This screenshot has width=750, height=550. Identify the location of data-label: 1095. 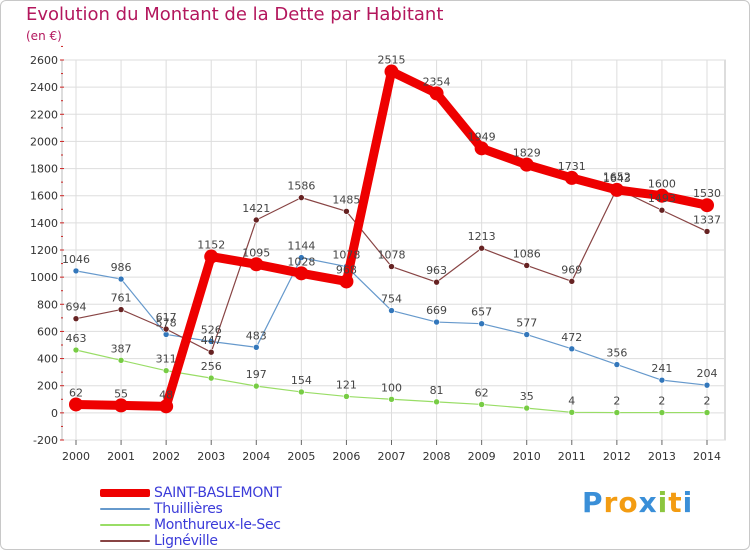
(256, 252).